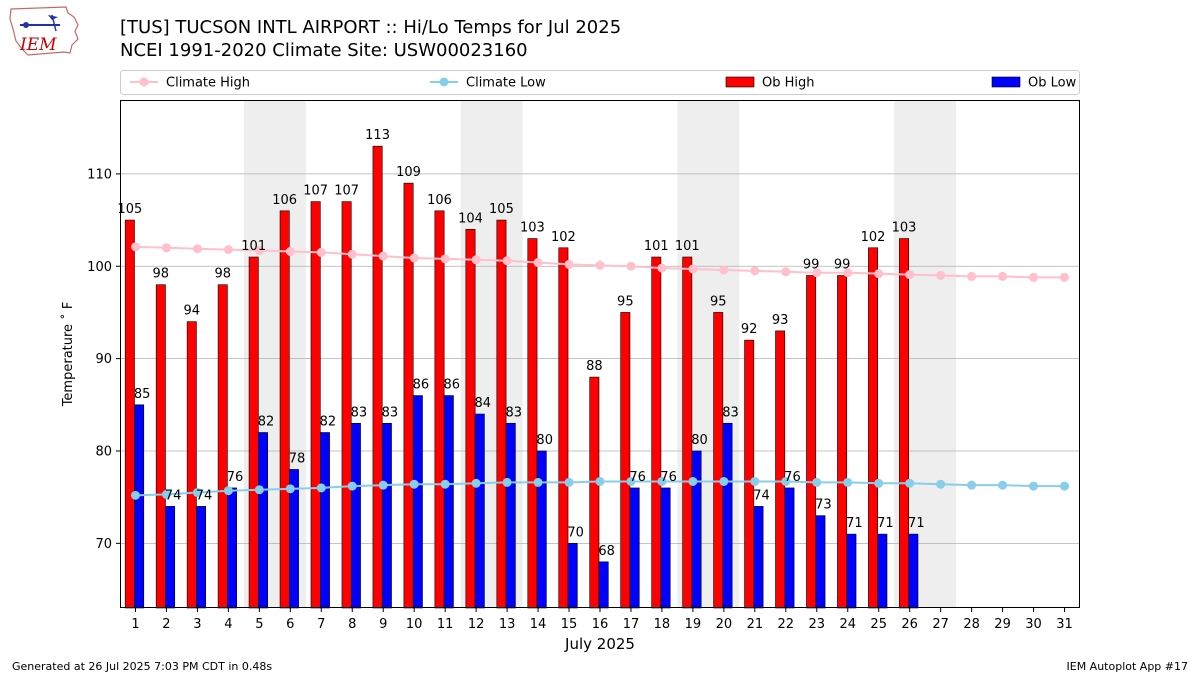 The width and height of the screenshot is (1200, 675). I want to click on x-tick-label-30: 30, so click(1033, 624).